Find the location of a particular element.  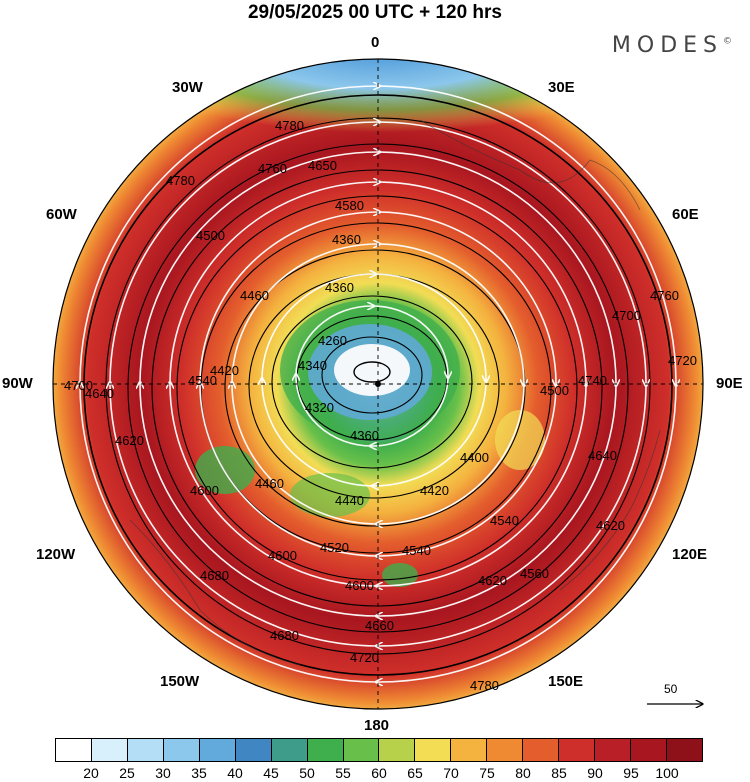

contour-label: 4440 is located at coordinates (349, 500).